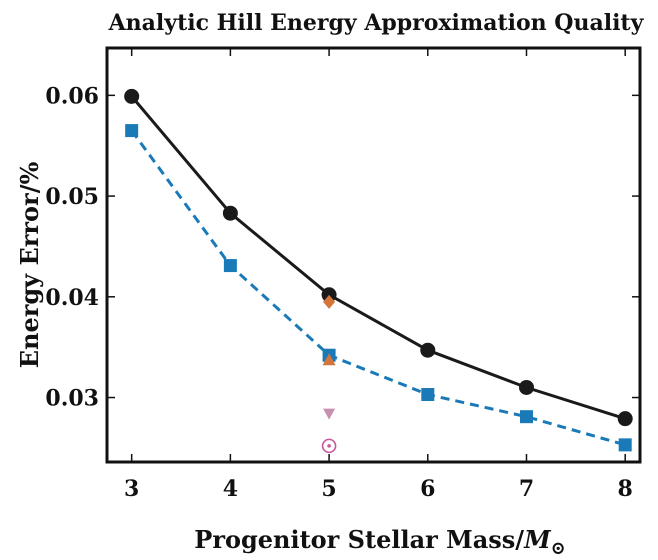 The width and height of the screenshot is (658, 560). Describe the element at coordinates (558, 548) in the screenshot. I see `x-axis-label-subscript: ⊙` at that location.